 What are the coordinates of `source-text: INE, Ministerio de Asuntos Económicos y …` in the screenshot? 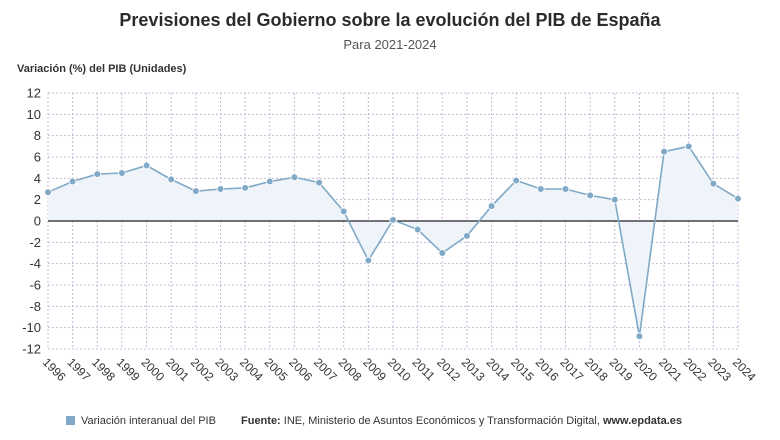 It's located at (441, 421).